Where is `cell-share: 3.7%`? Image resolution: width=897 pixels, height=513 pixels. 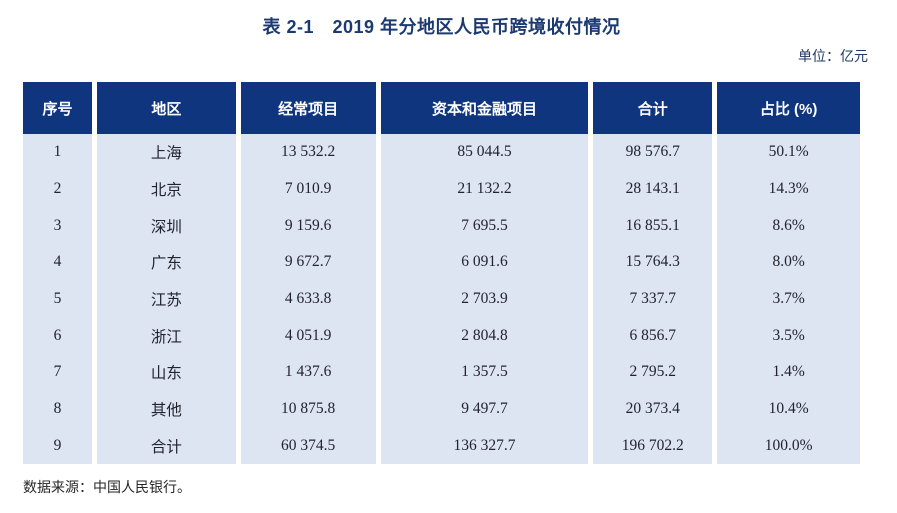 cell-share: 3.7% is located at coordinates (789, 299).